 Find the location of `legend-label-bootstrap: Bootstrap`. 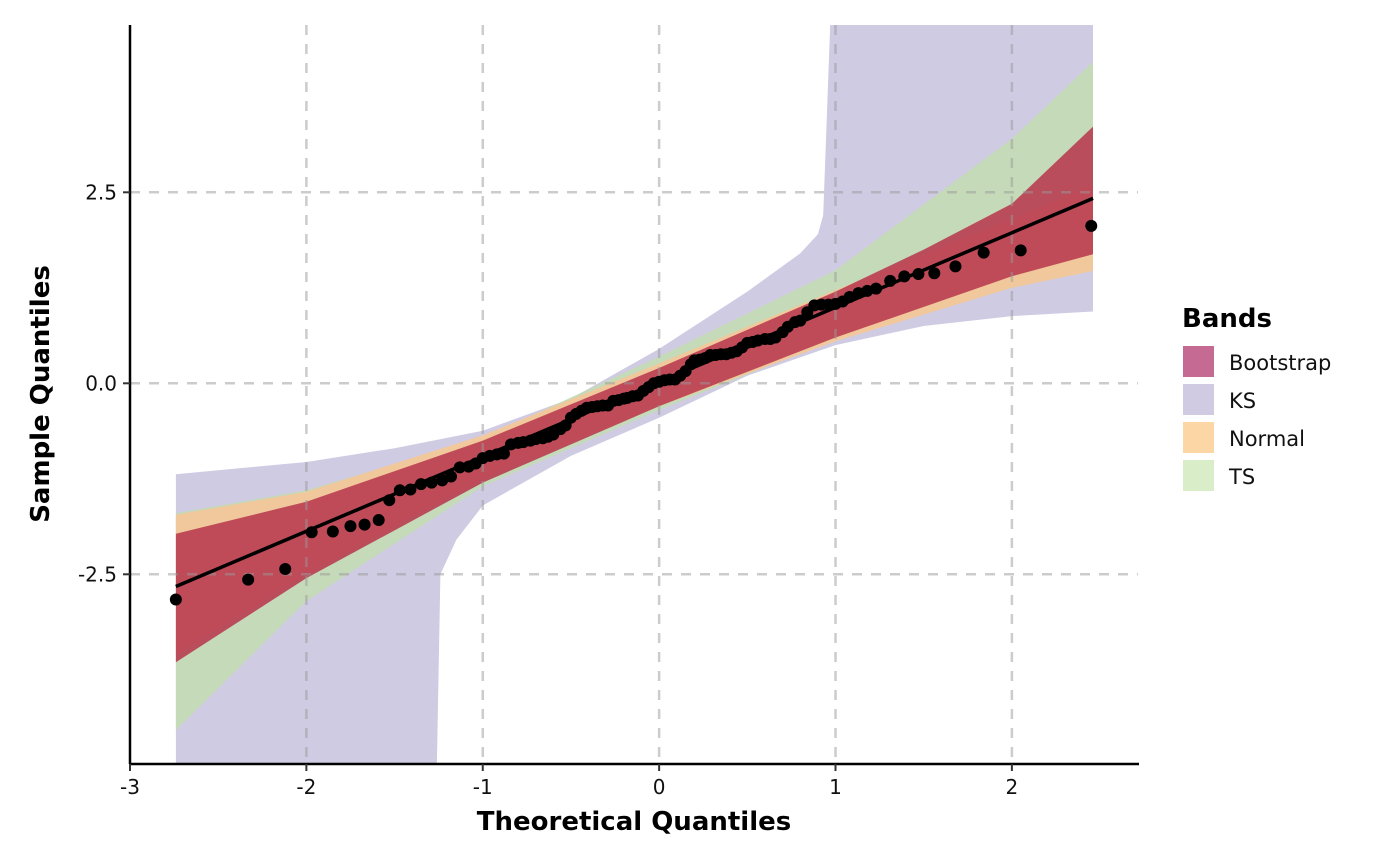

legend-label-bootstrap: Bootstrap is located at coordinates (1280, 363).